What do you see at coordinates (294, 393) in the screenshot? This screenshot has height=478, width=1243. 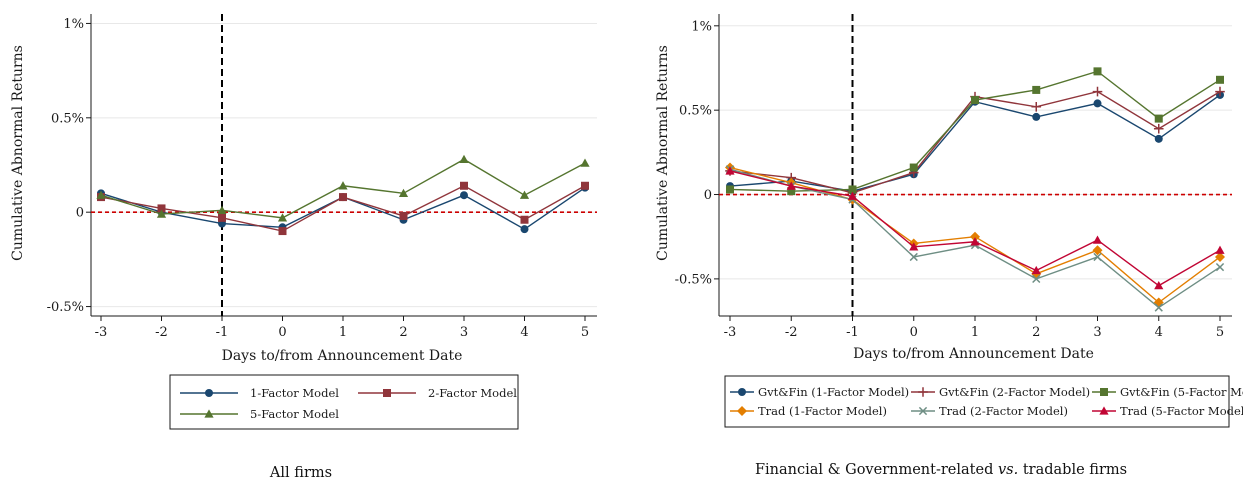 I see `legend-label-1: 1-Factor Model` at bounding box center [294, 393].